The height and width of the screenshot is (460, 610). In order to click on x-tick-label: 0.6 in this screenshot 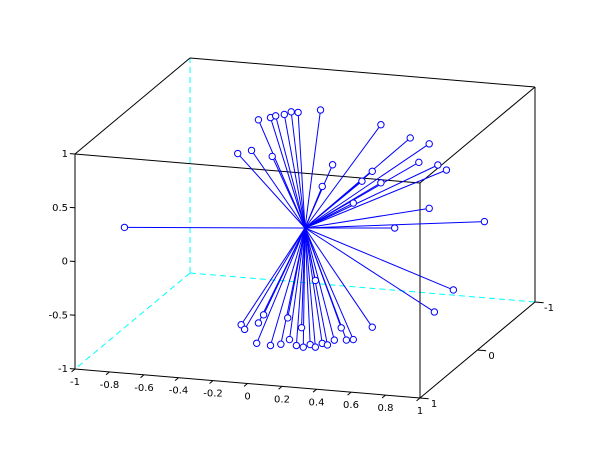, I will do `click(351, 405)`.